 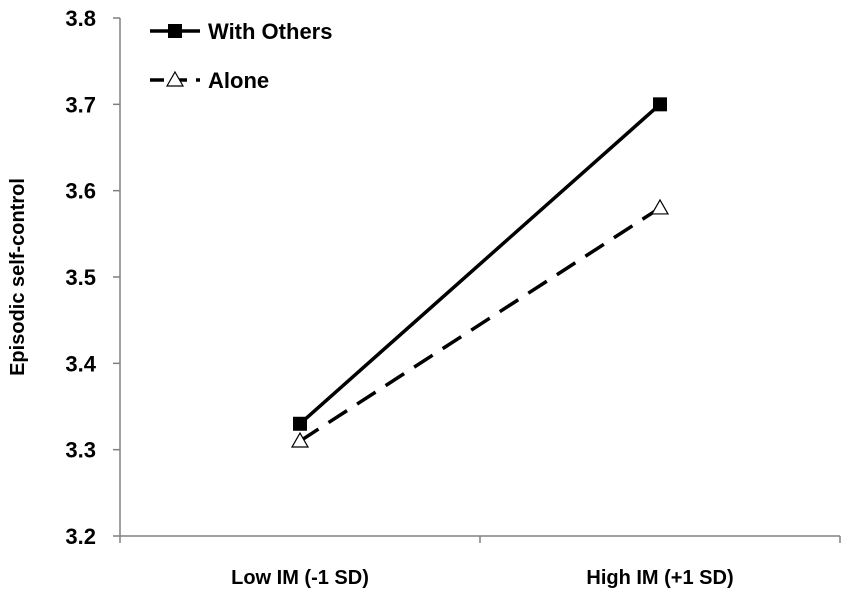 I want to click on y-tick-label: 3.6, so click(x=80, y=191).